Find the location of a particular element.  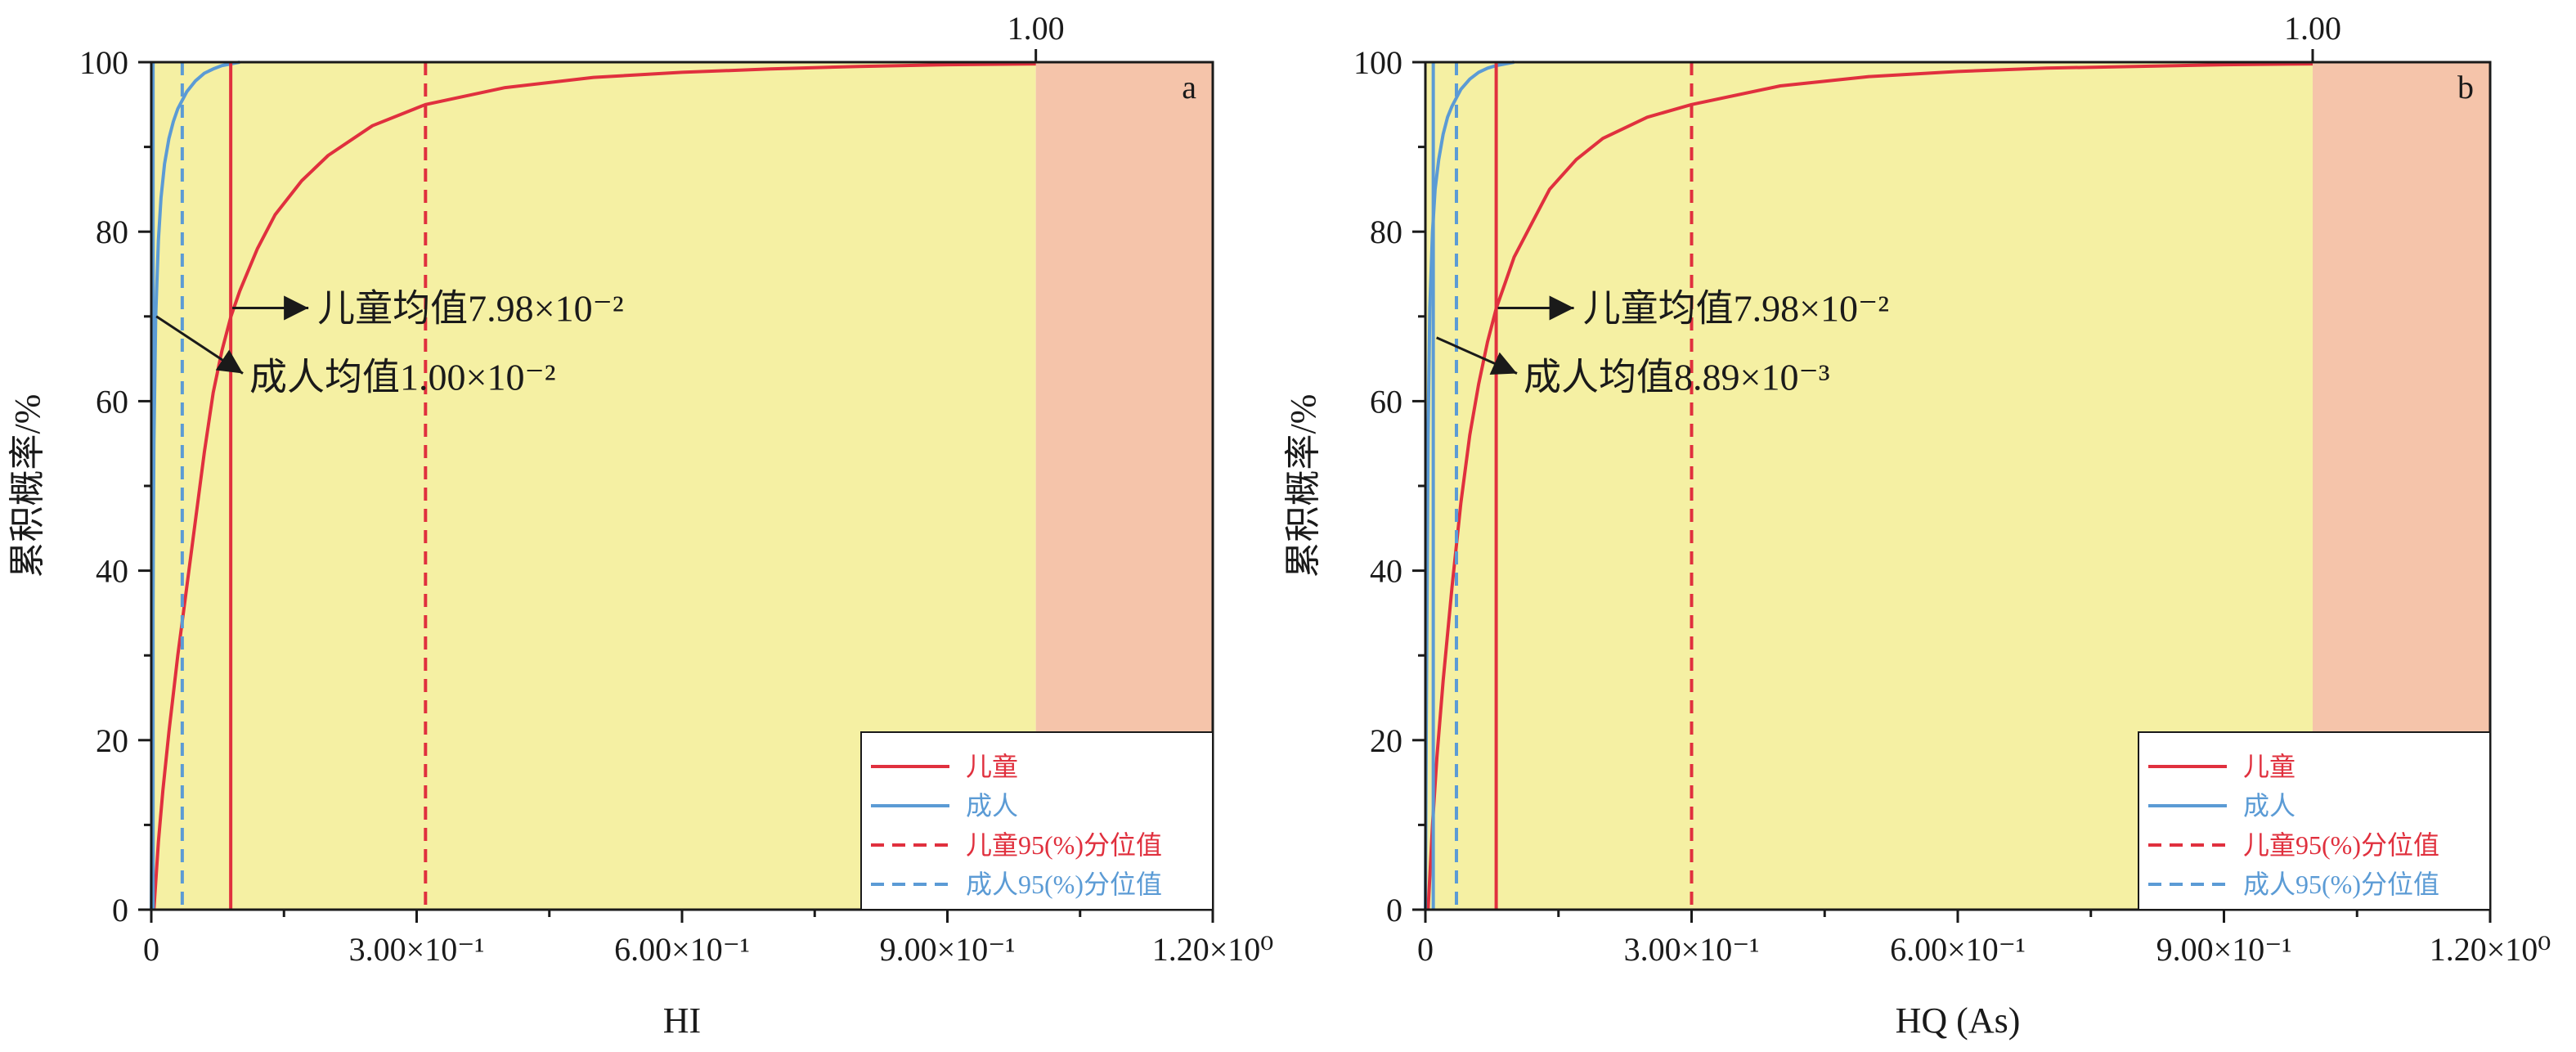

x-axis-title: HQ (As) is located at coordinates (1959, 1020).